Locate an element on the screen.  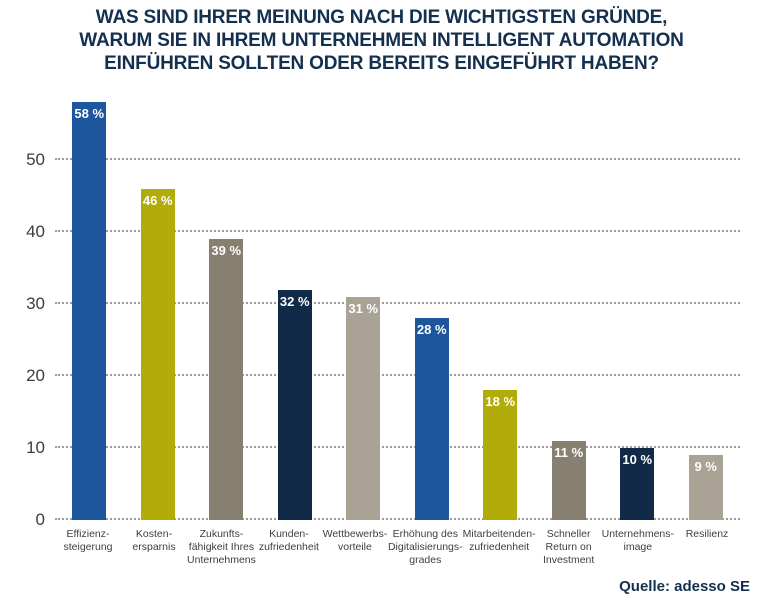
bar-value-label: 46 % is located at coordinates (157, 200).